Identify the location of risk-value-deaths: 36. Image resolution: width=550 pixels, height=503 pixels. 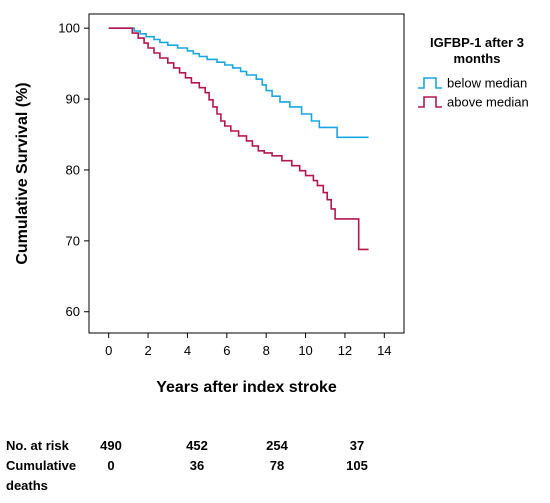
(197, 465).